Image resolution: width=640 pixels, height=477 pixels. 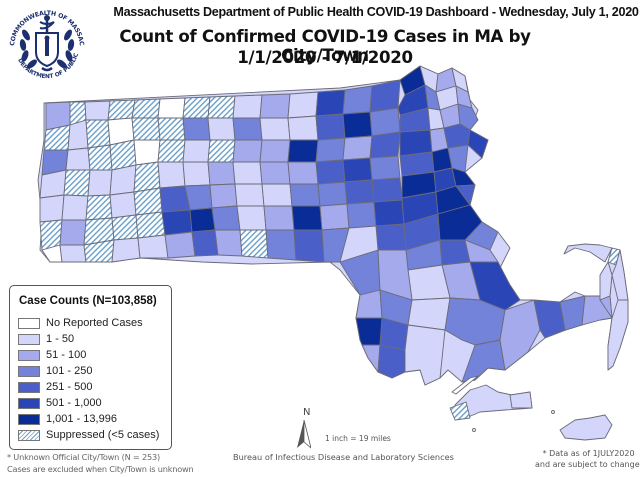 I want to click on legend-item-1001-13996: 1,001 - 13,996, so click(x=67, y=419).